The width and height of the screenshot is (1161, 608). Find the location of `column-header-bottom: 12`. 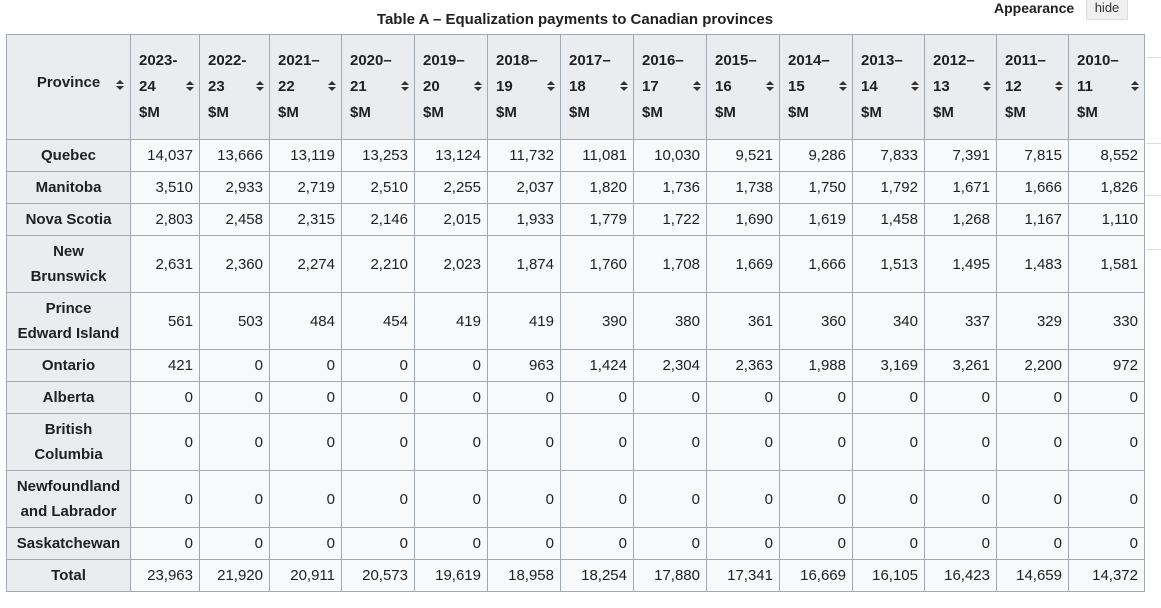

column-header-bottom: 12 is located at coordinates (1013, 86).